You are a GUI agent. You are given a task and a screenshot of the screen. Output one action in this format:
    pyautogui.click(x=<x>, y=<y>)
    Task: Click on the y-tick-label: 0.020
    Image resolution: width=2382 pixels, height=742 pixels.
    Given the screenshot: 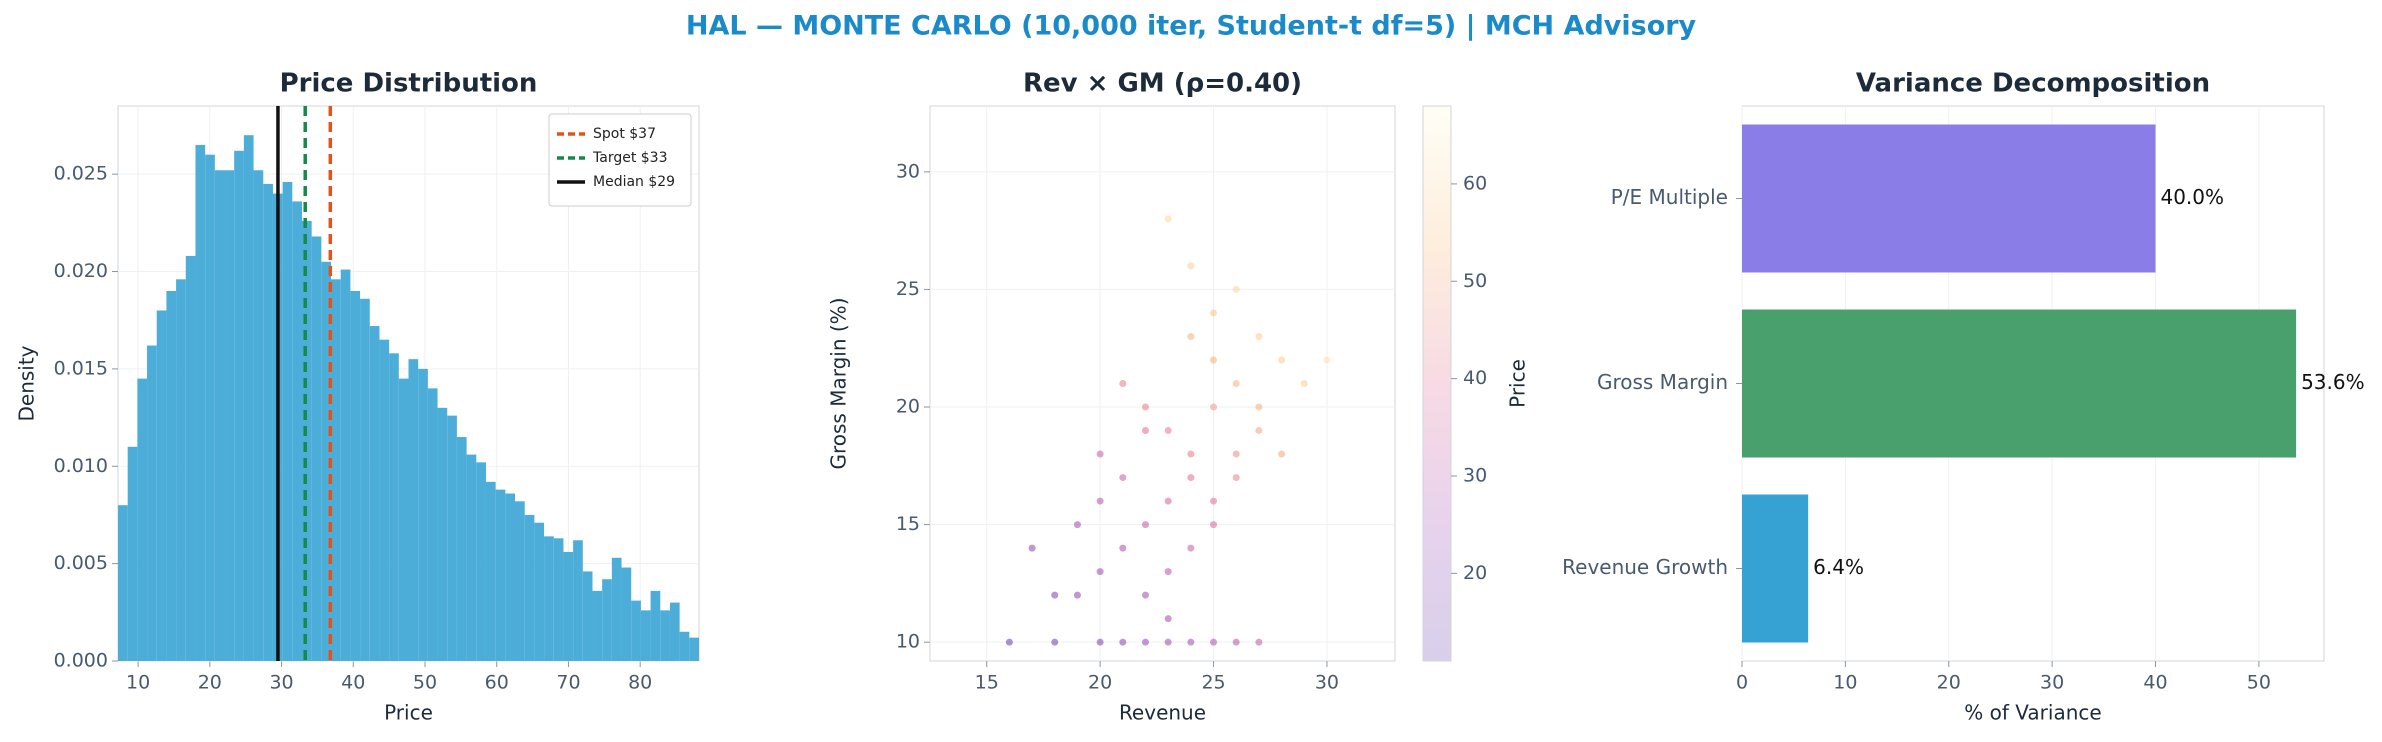 What is the action you would take?
    pyautogui.click(x=81, y=271)
    